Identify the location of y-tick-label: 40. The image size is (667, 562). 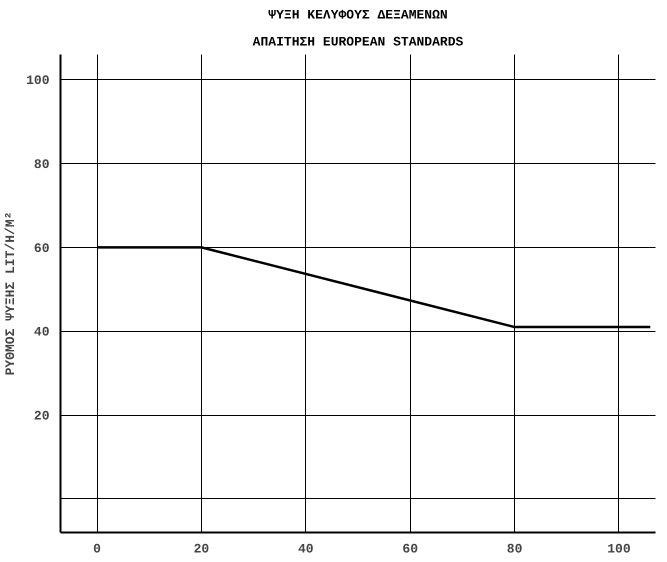
(42, 332).